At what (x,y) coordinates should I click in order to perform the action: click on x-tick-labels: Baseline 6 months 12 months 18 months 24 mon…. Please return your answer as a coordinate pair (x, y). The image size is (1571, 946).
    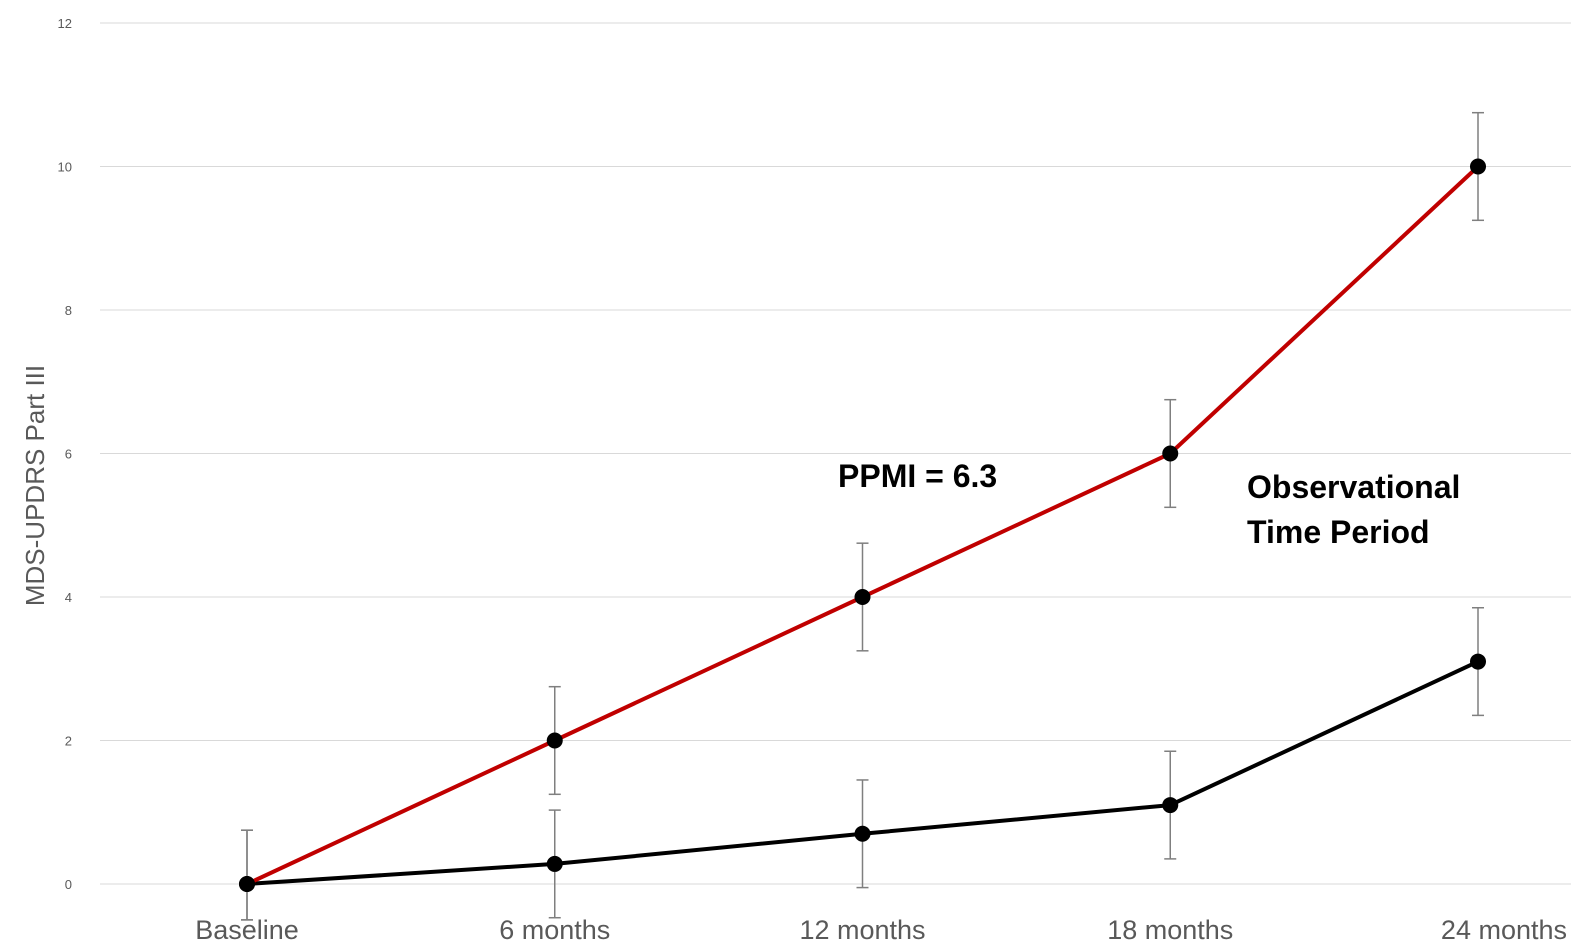
    Looking at the image, I should click on (881, 930).